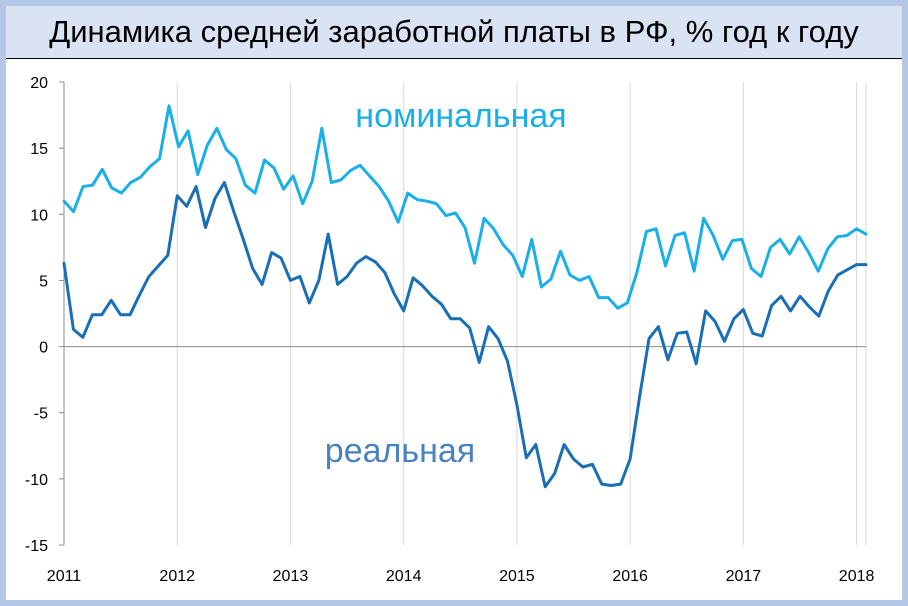  Describe the element at coordinates (517, 576) in the screenshot. I see `x-tick-label: 2015` at that location.